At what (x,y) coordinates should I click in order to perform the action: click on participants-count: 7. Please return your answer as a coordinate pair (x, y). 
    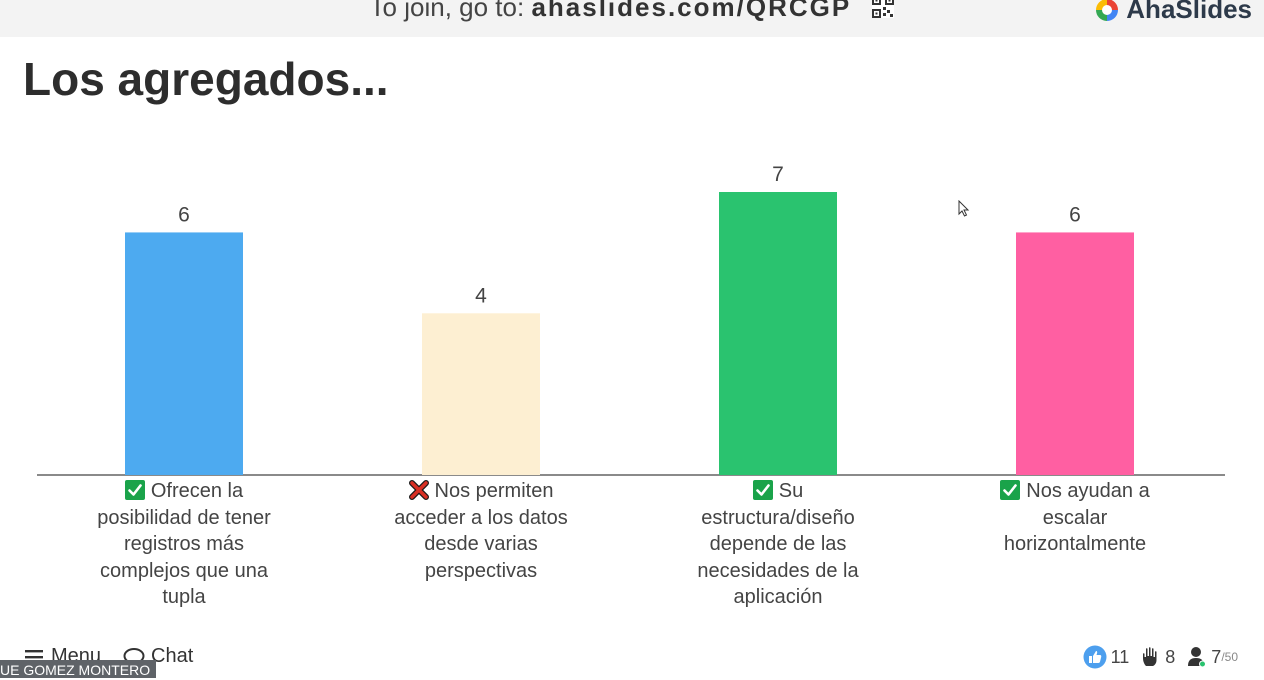
    Looking at the image, I should click on (1216, 657).